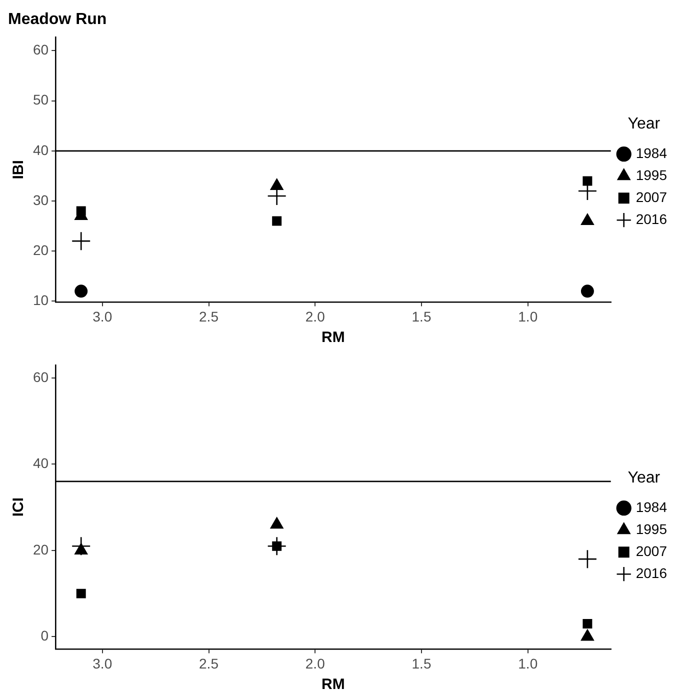  I want to click on y-tick-label: 50, so click(40, 100).